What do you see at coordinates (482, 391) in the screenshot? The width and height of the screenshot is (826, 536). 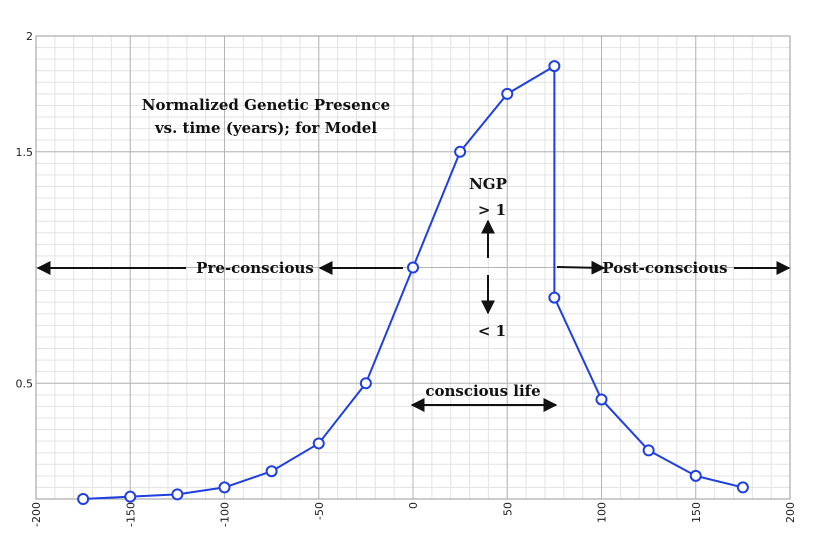 I see `conscious-life-label: conscious life` at bounding box center [482, 391].